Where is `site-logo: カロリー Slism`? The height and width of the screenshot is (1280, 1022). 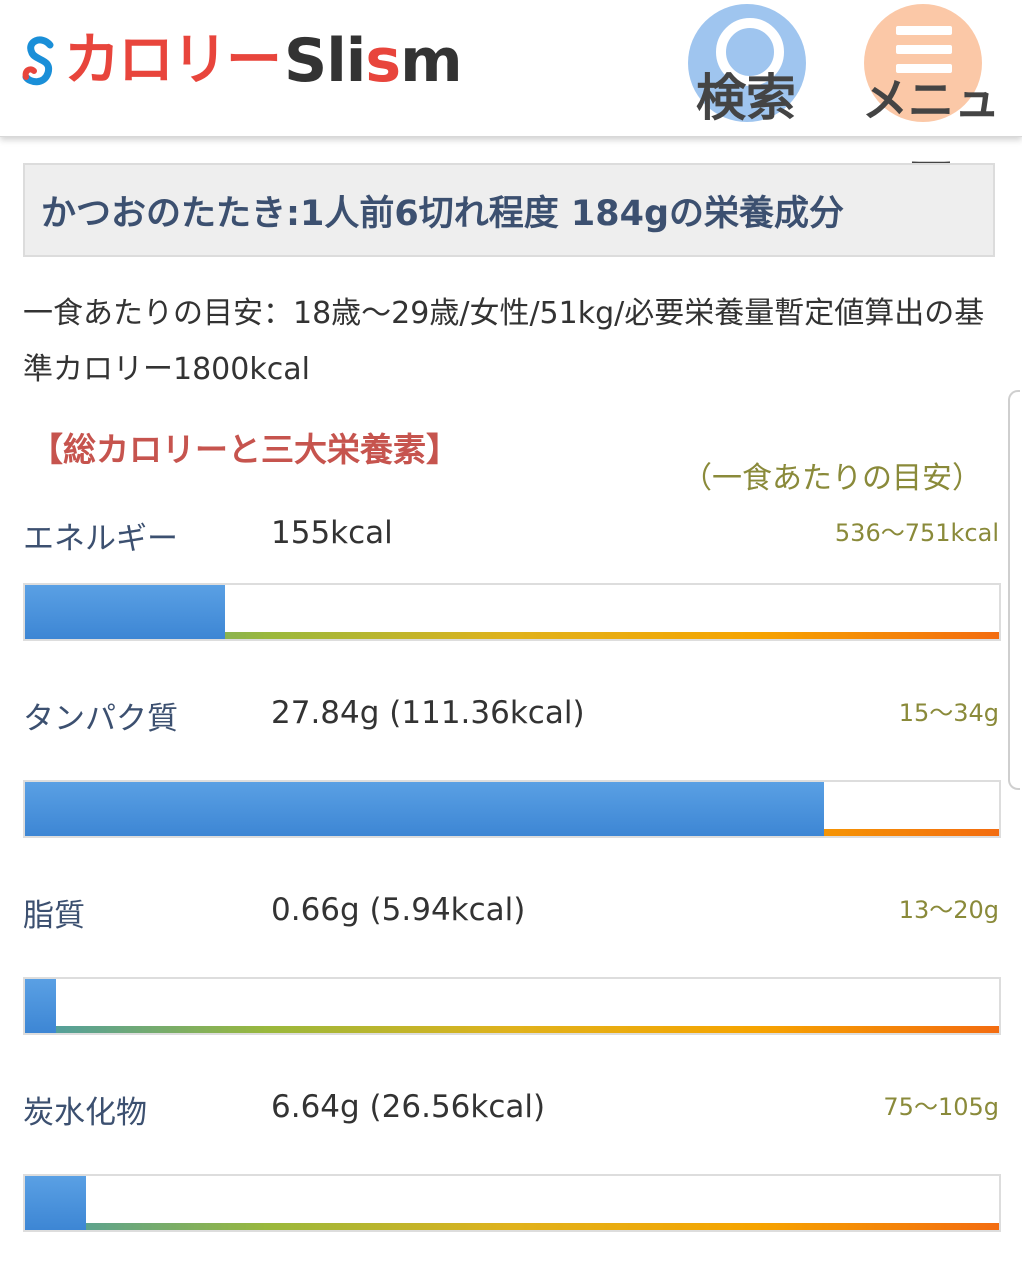 site-logo: カロリー Slism is located at coordinates (242, 61).